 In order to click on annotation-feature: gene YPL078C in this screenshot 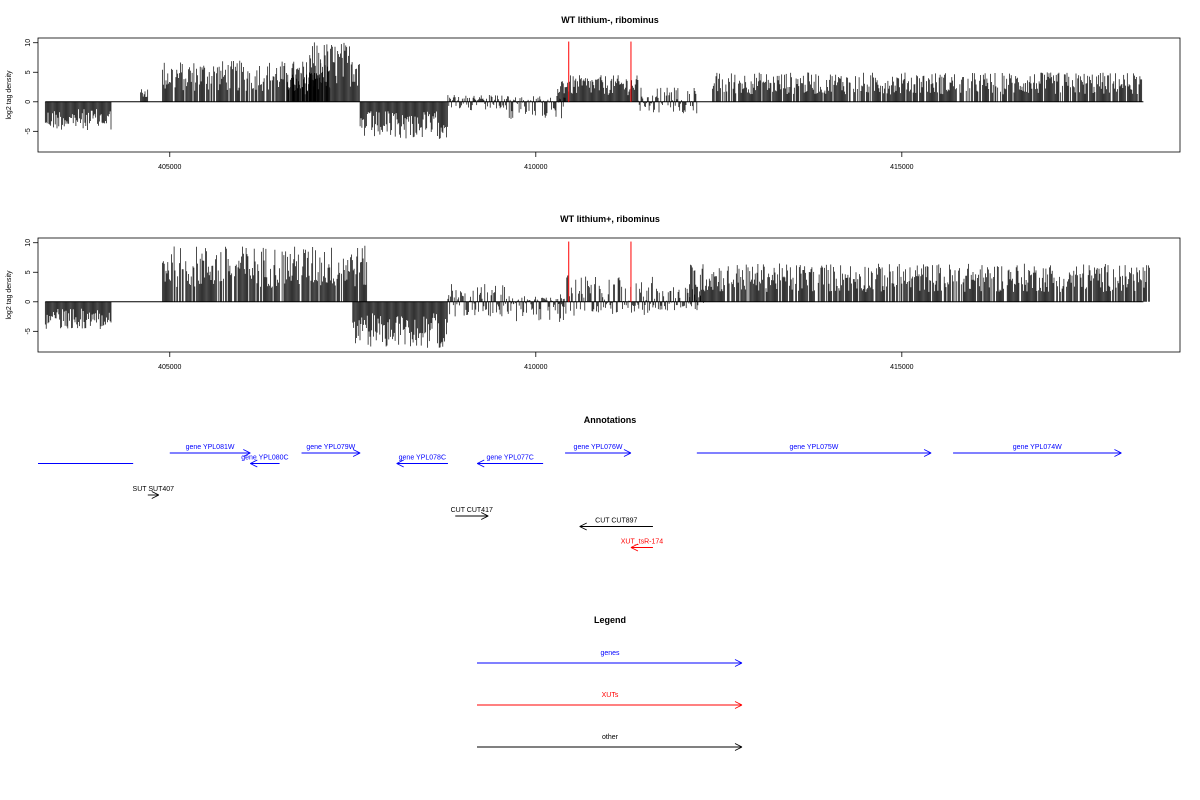, I will do `click(422, 461)`.